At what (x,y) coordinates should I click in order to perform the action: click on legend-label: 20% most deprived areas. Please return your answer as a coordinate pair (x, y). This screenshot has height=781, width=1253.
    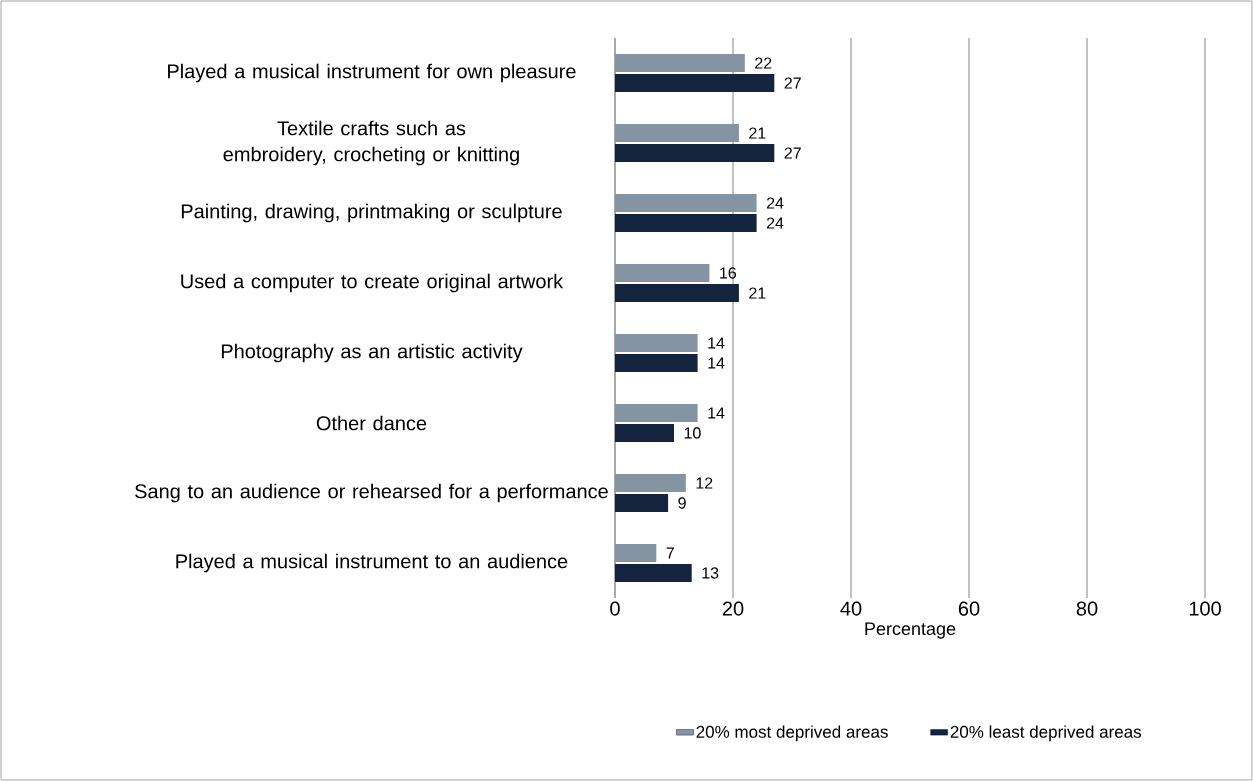
    Looking at the image, I should click on (792, 733).